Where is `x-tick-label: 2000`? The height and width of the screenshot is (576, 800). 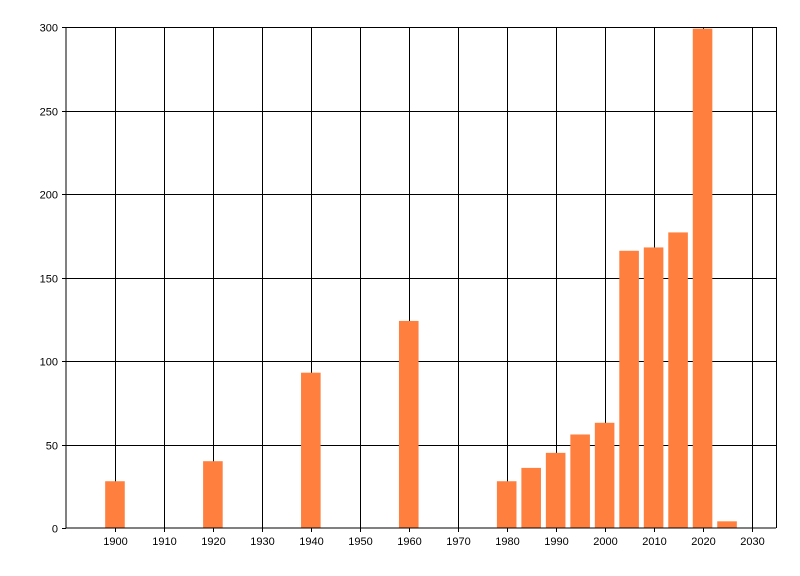
x-tick-label: 2000 is located at coordinates (605, 542).